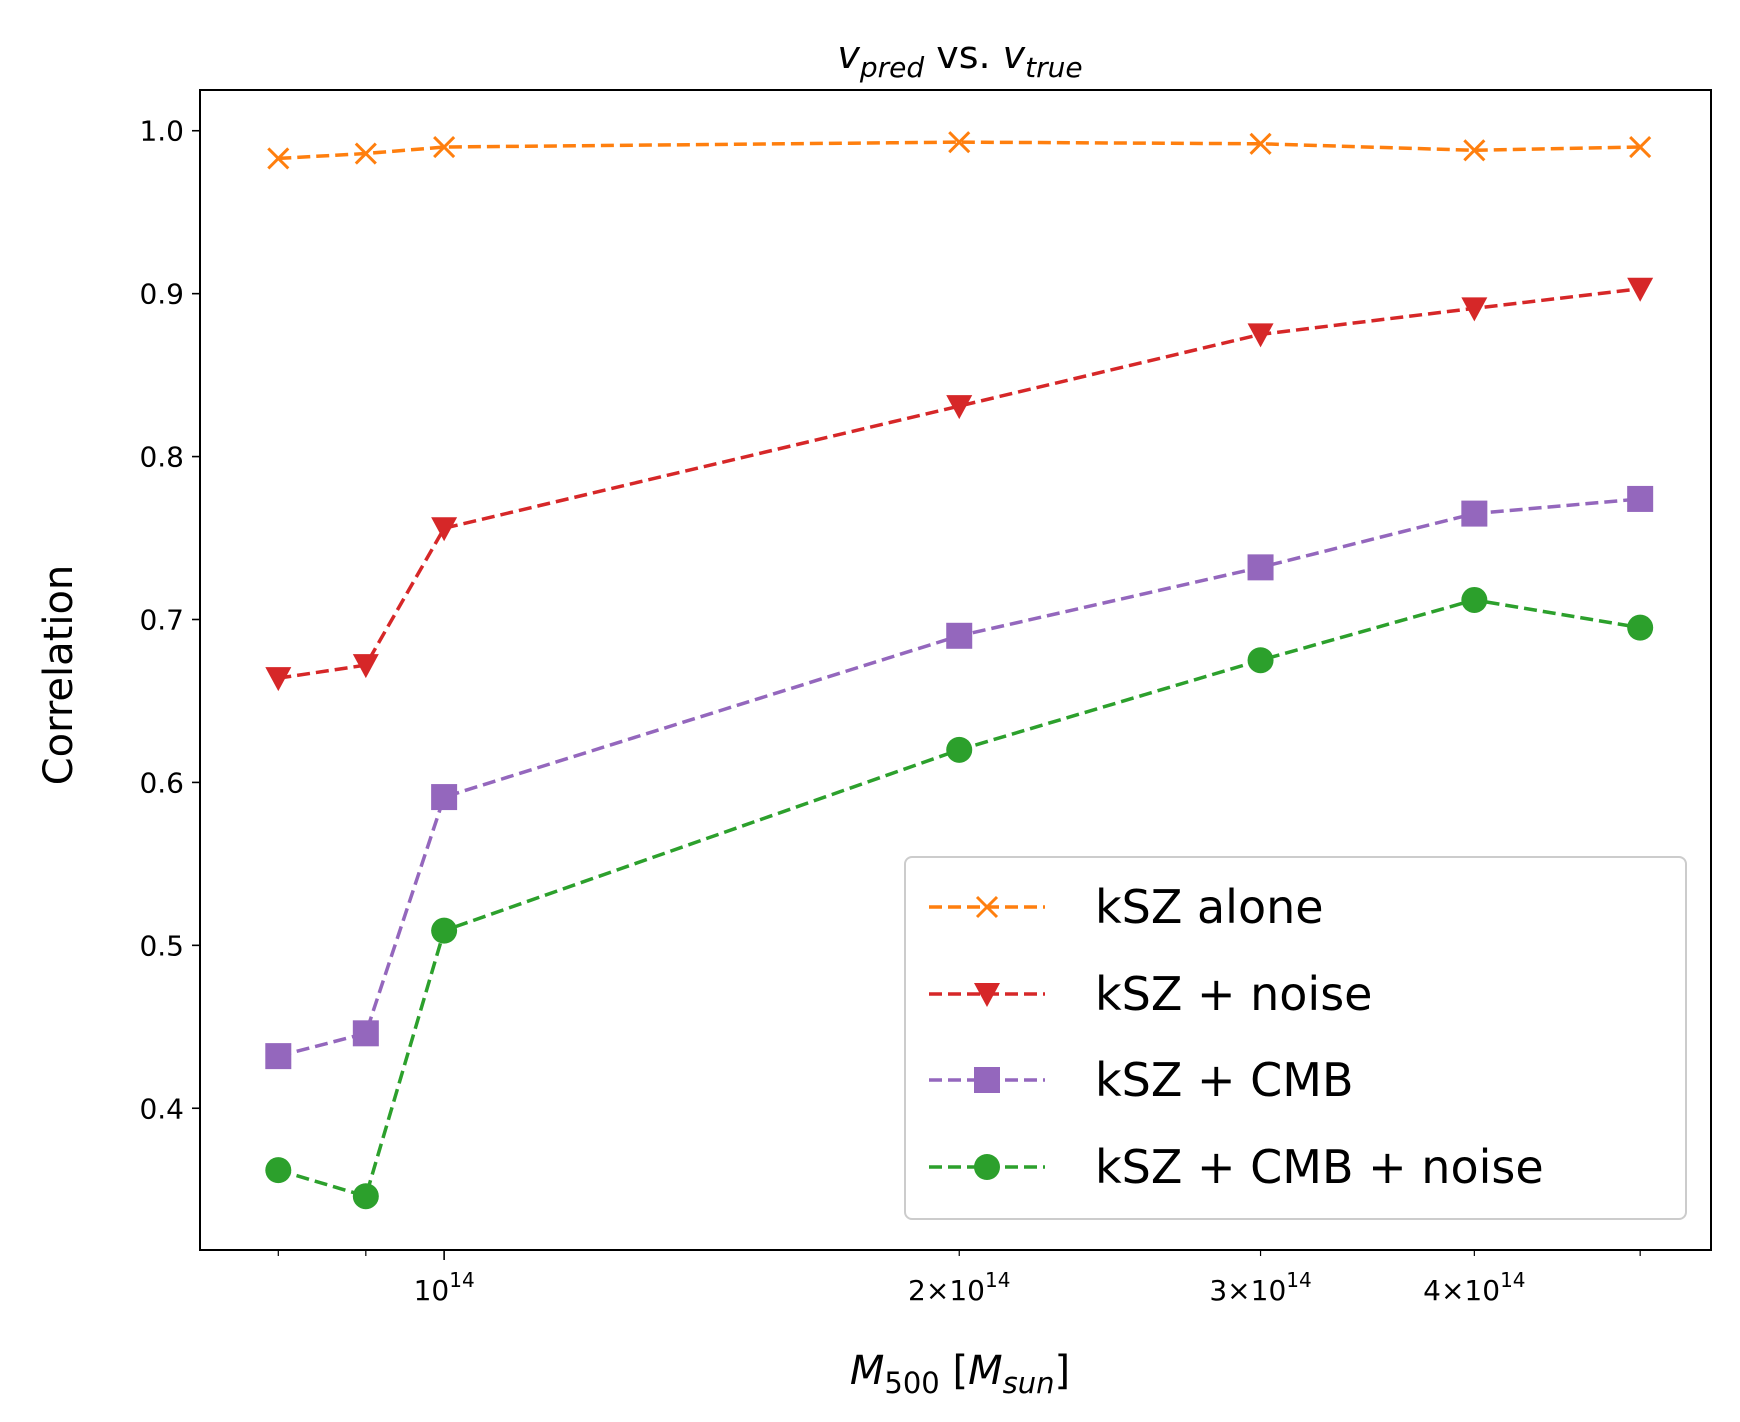 The width and height of the screenshot is (1740, 1422). I want to click on legend-item: kSZ + CMB + noise, so click(1236, 1167).